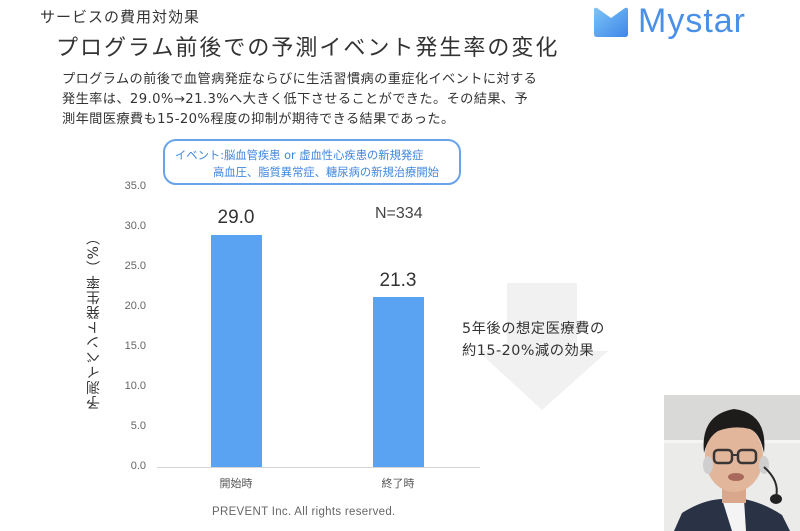 The width and height of the screenshot is (800, 531). I want to click on x-axis-line, so click(318, 467).